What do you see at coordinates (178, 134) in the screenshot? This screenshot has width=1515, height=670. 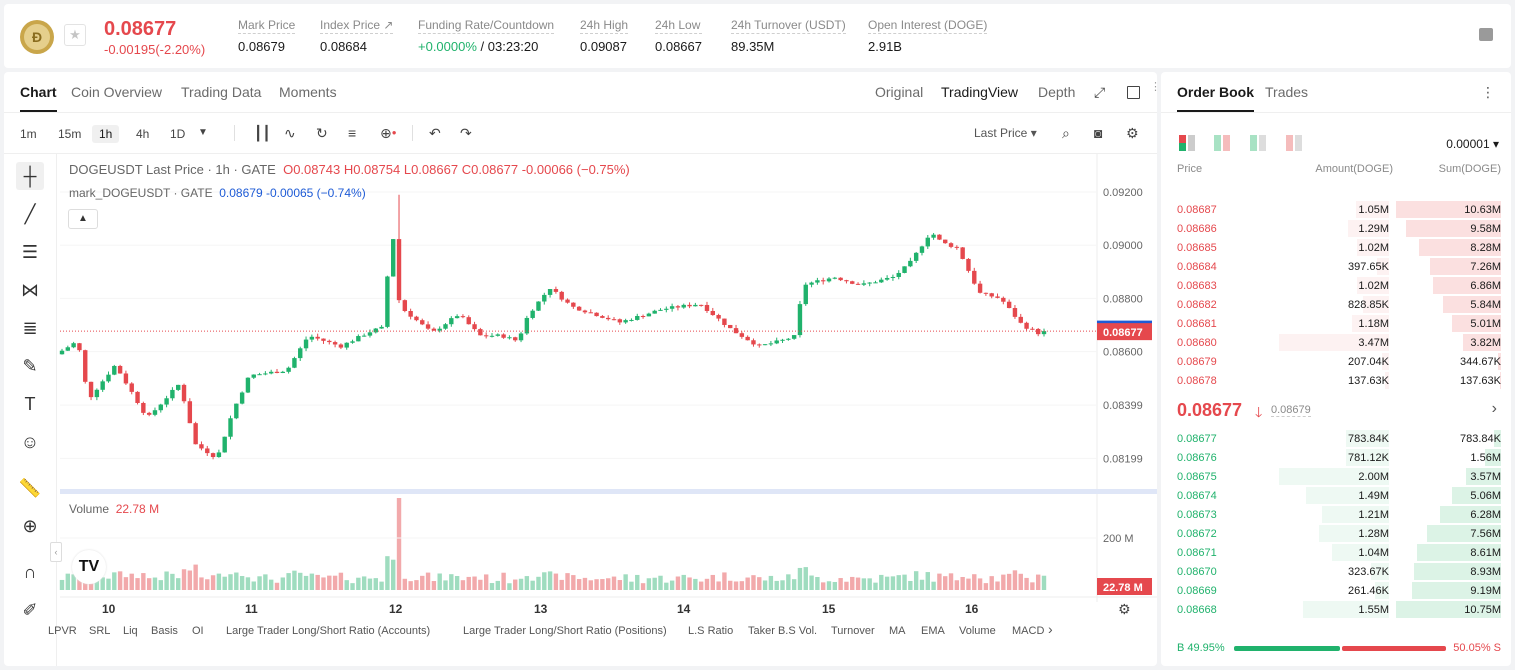 I see `timeframe-1d: 1D` at bounding box center [178, 134].